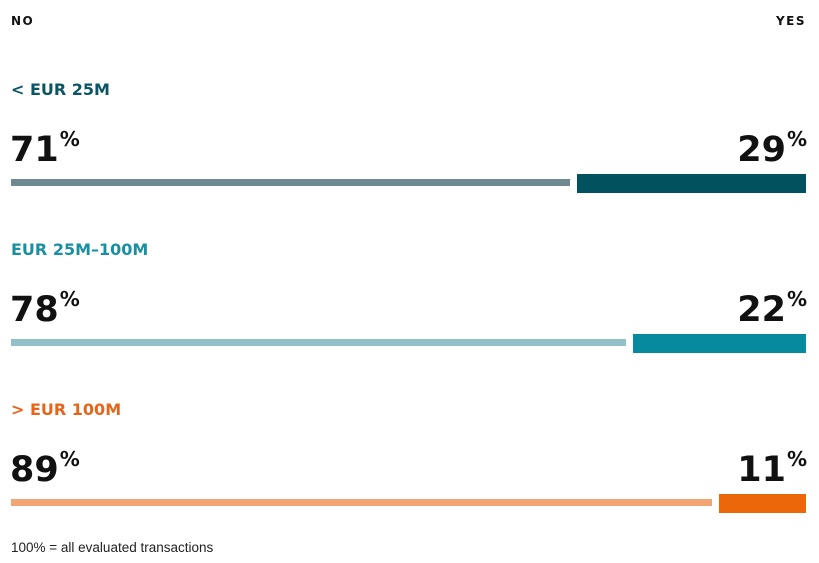  Describe the element at coordinates (66, 409) in the screenshot. I see `category-label: > EUR 100M` at that location.